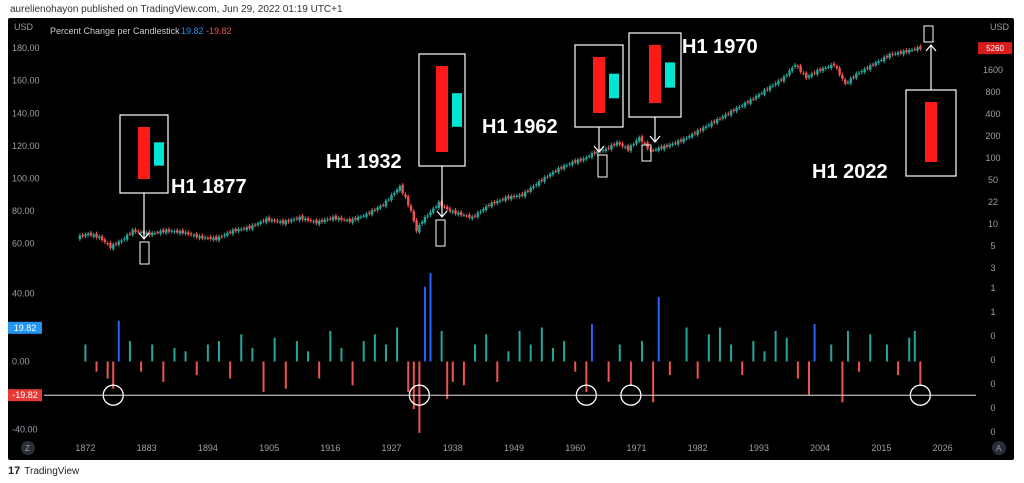 Image resolution: width=1024 pixels, height=483 pixels. I want to click on annotation-label: H1 2022, so click(850, 172).